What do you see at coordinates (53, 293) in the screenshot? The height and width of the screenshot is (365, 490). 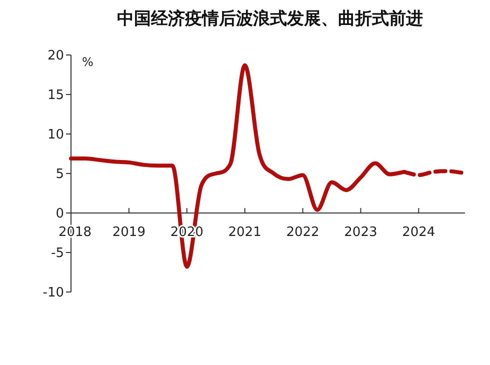 I see `y-tick-label: -10` at bounding box center [53, 293].